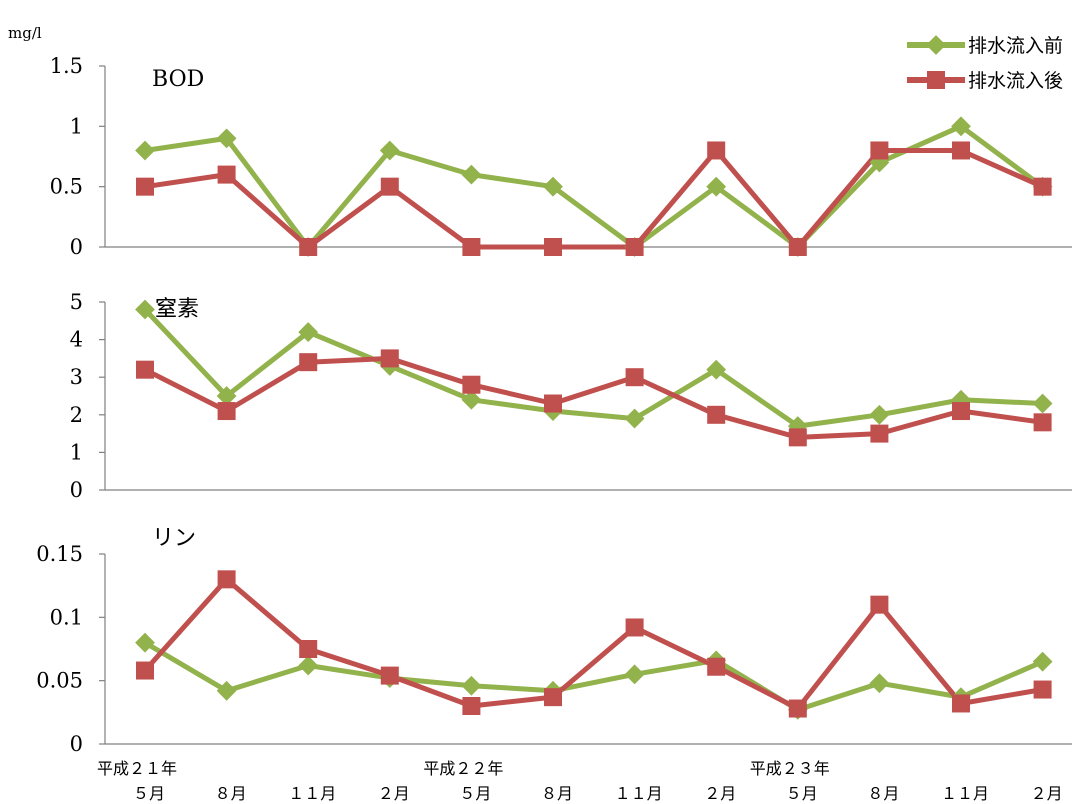 The image size is (1076, 804). Describe the element at coordinates (177, 309) in the screenshot. I see `panel-title: 窒素` at that location.